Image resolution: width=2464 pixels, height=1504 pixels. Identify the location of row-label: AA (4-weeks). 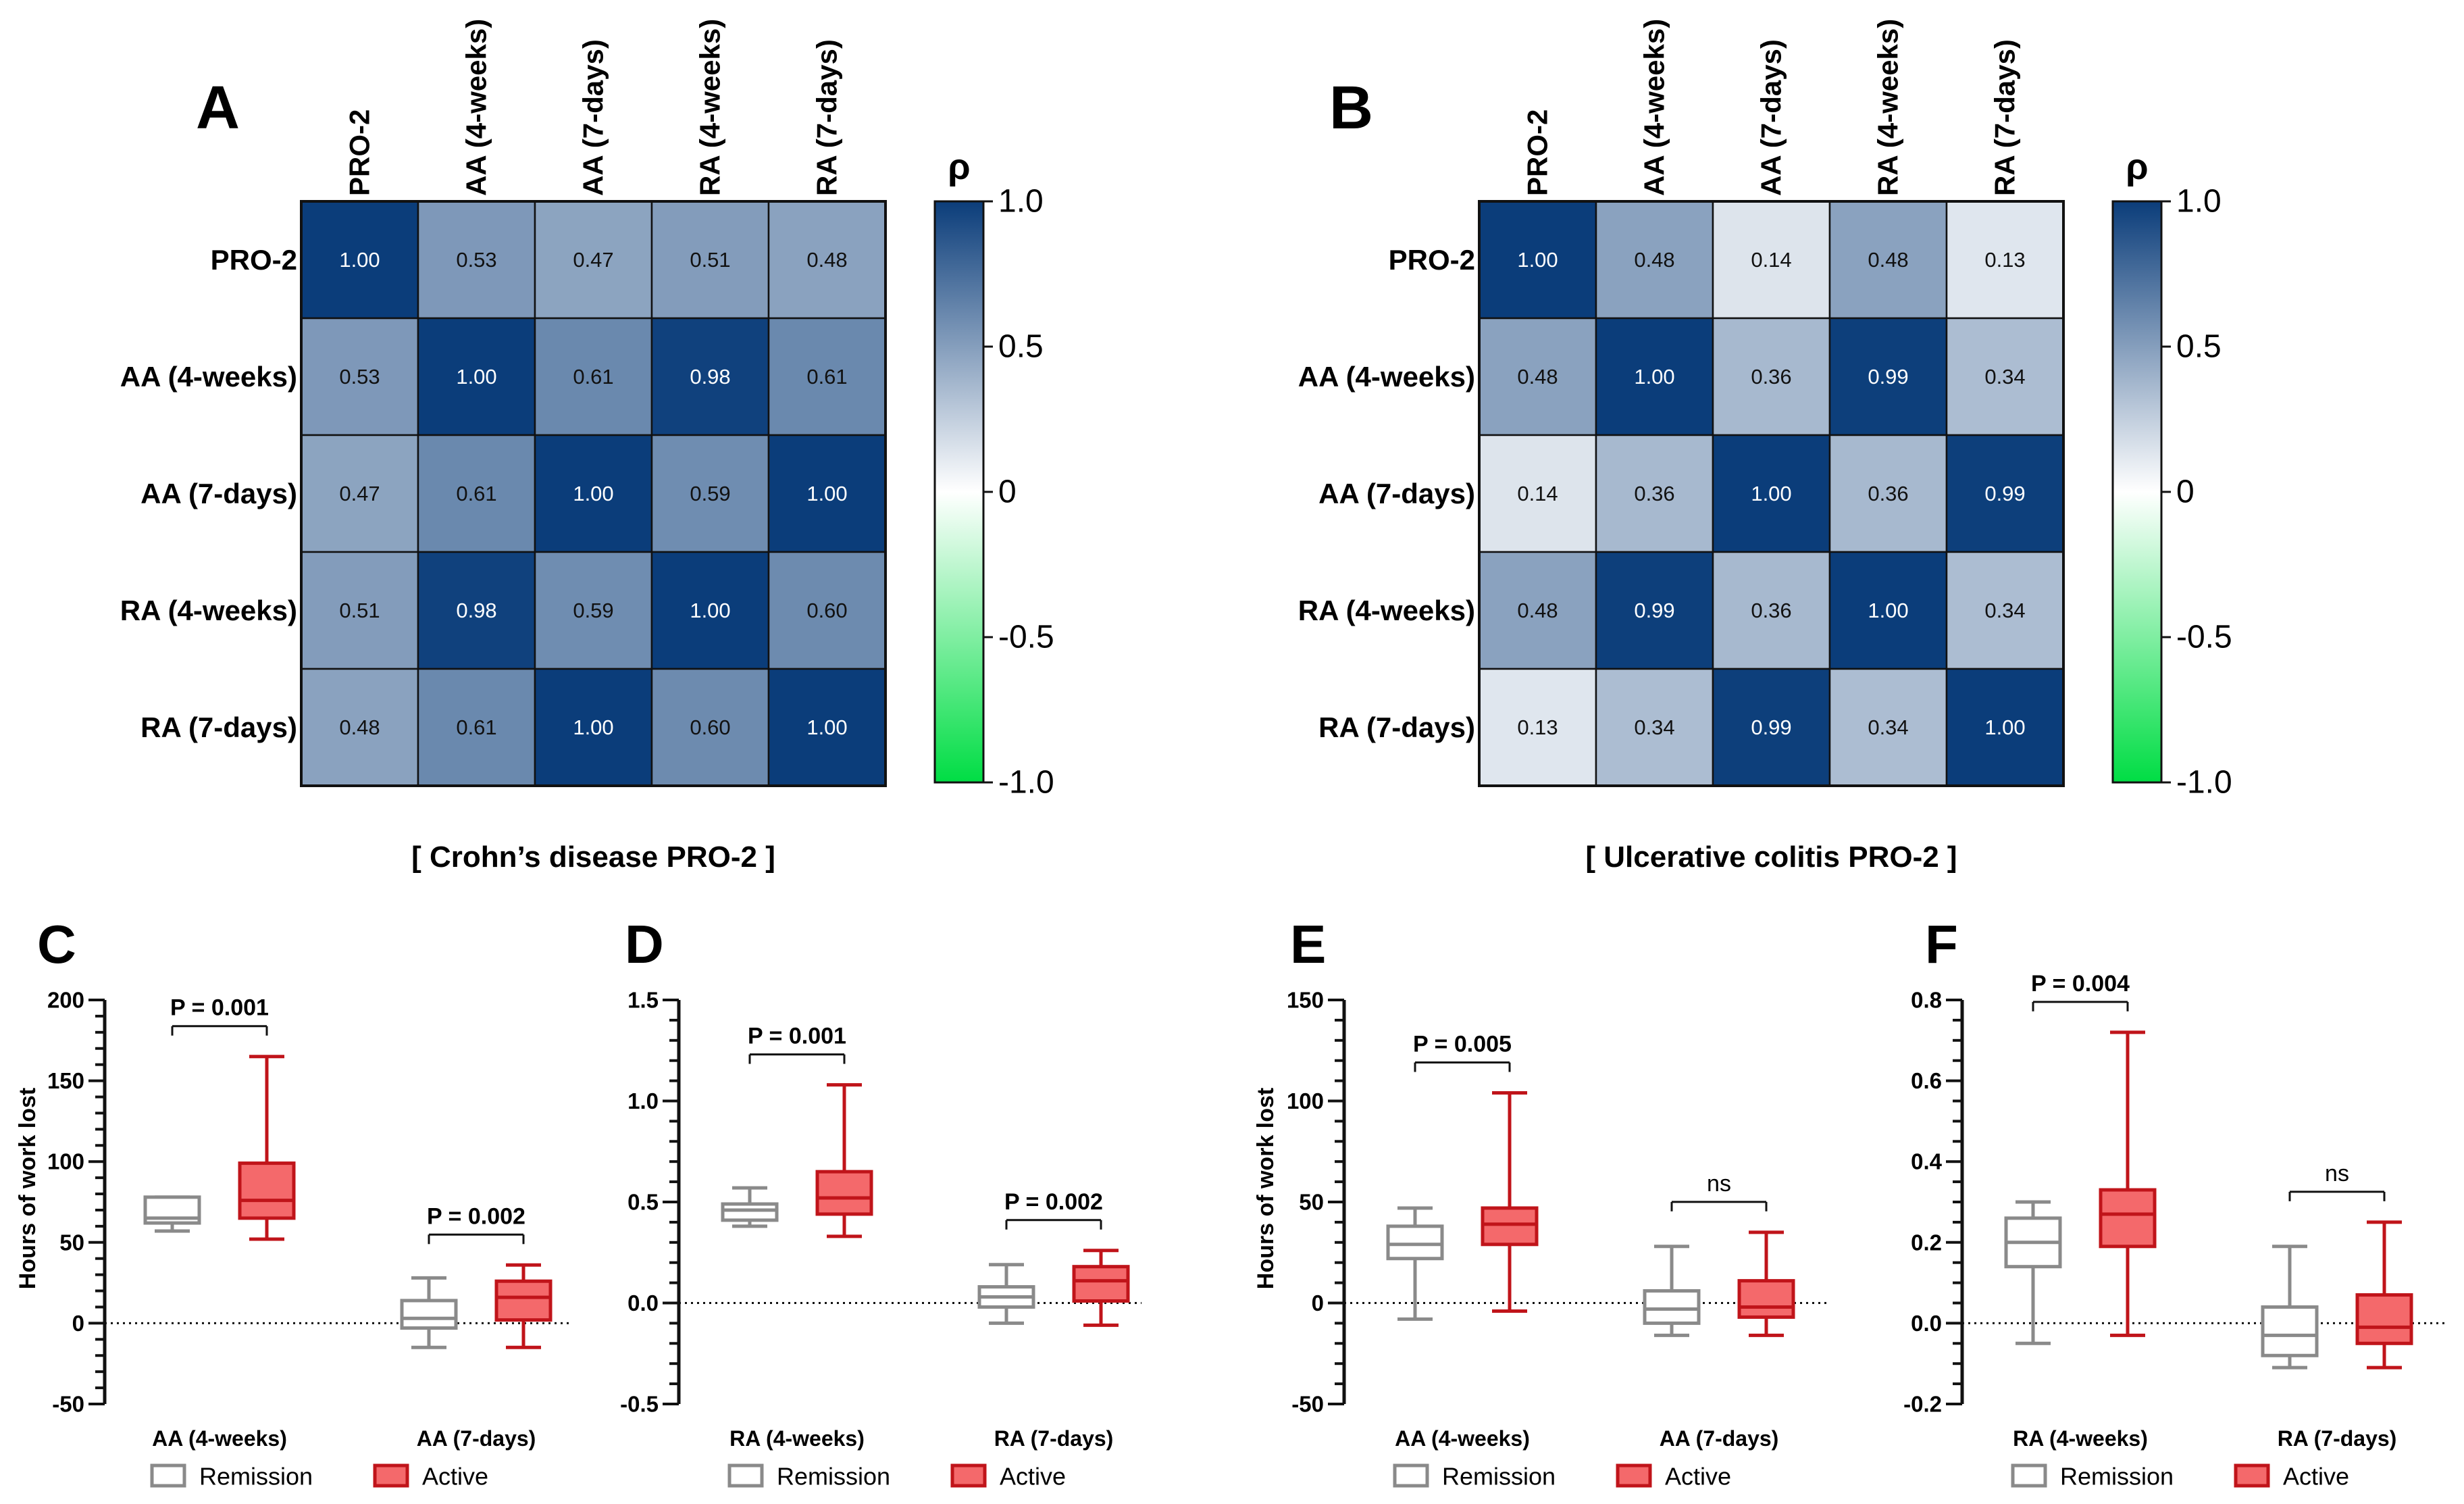
(1386, 377).